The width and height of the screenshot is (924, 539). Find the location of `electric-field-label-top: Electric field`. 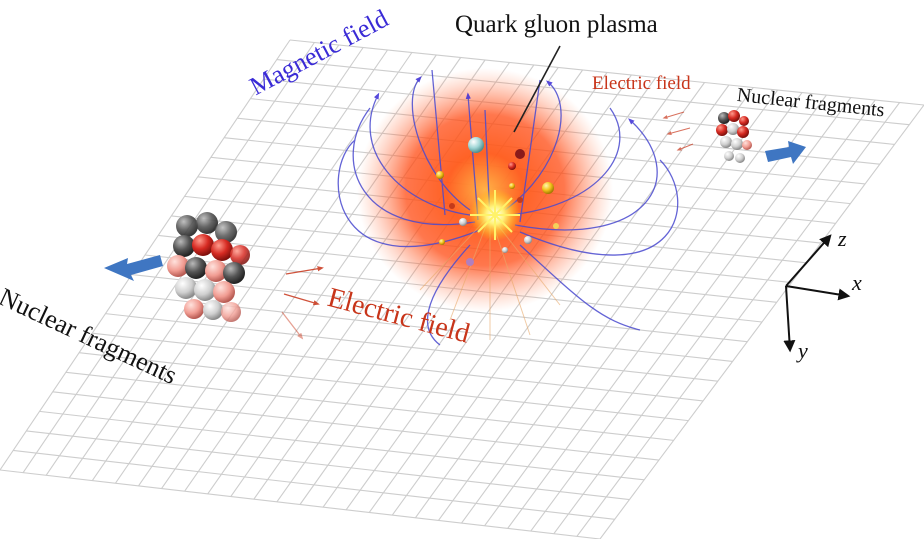

electric-field-label-top: Electric field is located at coordinates (641, 83).